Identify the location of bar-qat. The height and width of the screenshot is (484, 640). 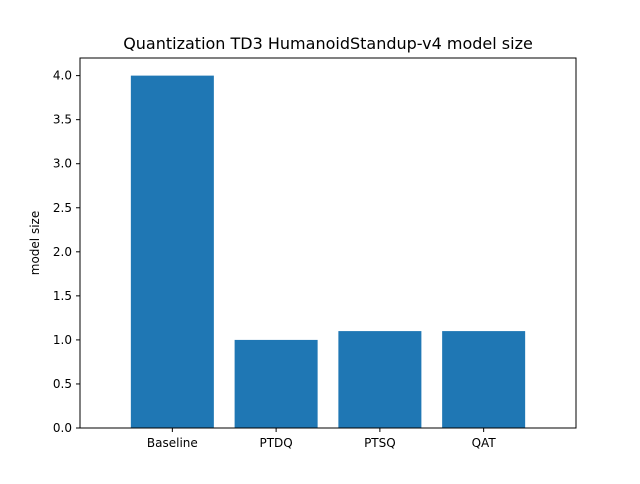
(484, 379).